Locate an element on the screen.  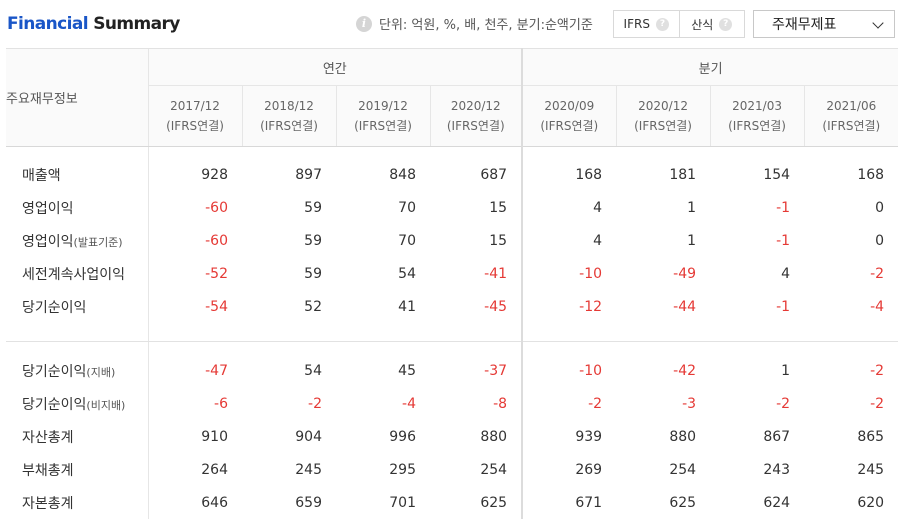
period-date: 2020/09 is located at coordinates (569, 106).